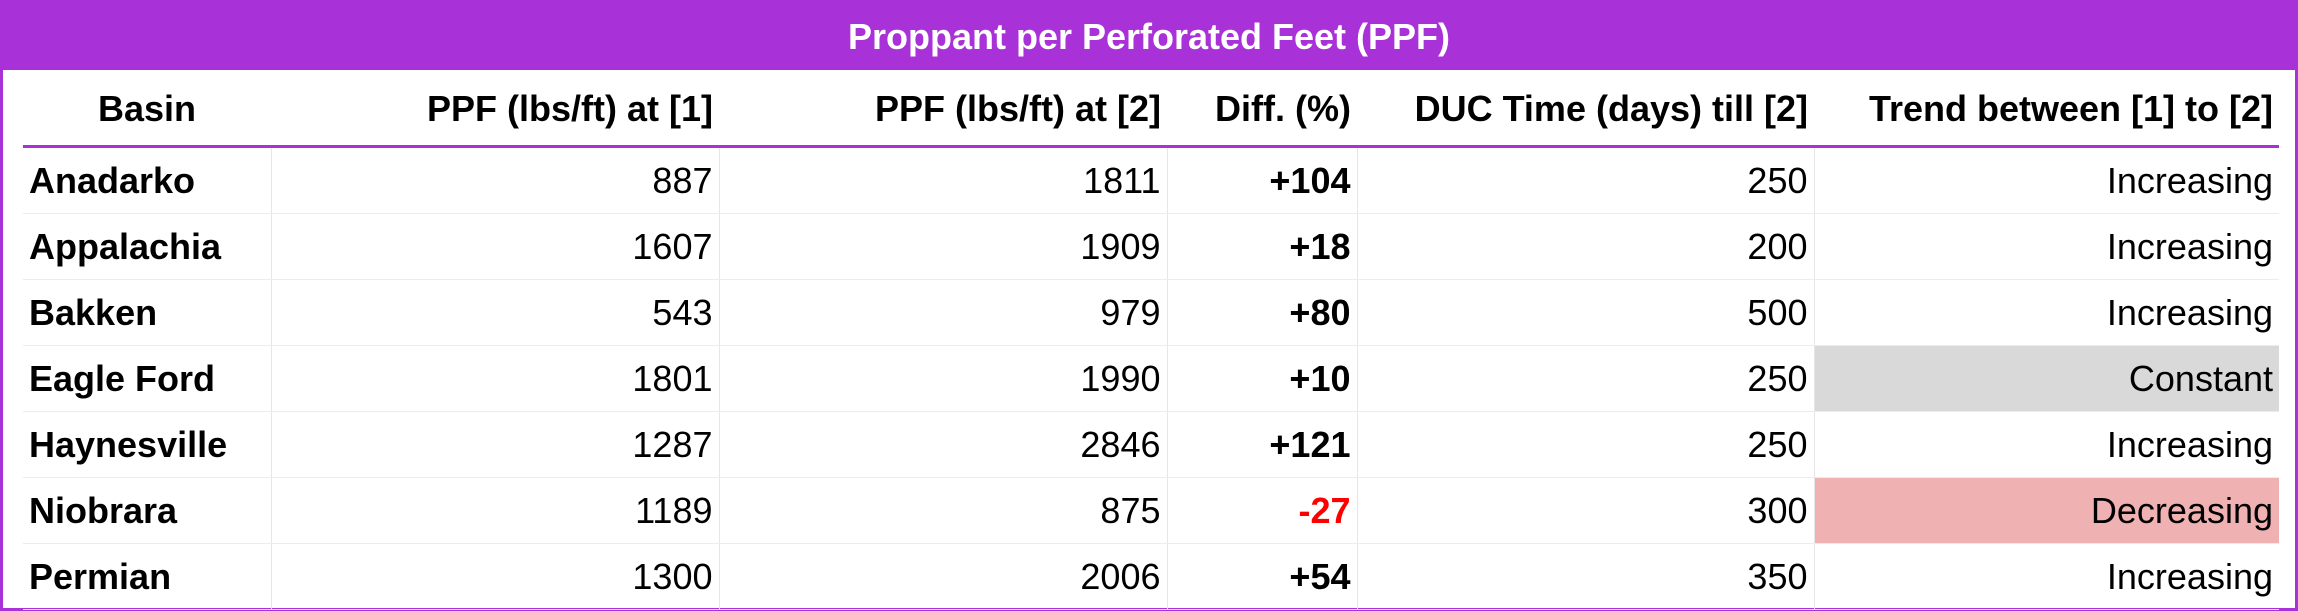 This screenshot has width=2298, height=611. Describe the element at coordinates (1262, 378) in the screenshot. I see `diff-cell: +10` at that location.